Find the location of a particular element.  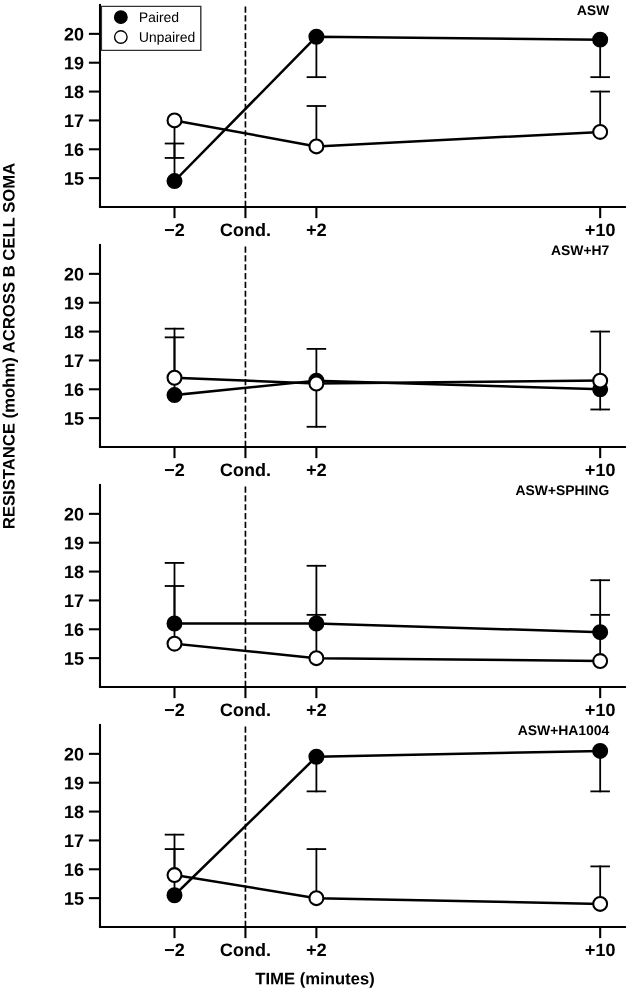

chart-title: ASW+HA1004 is located at coordinates (564, 730).